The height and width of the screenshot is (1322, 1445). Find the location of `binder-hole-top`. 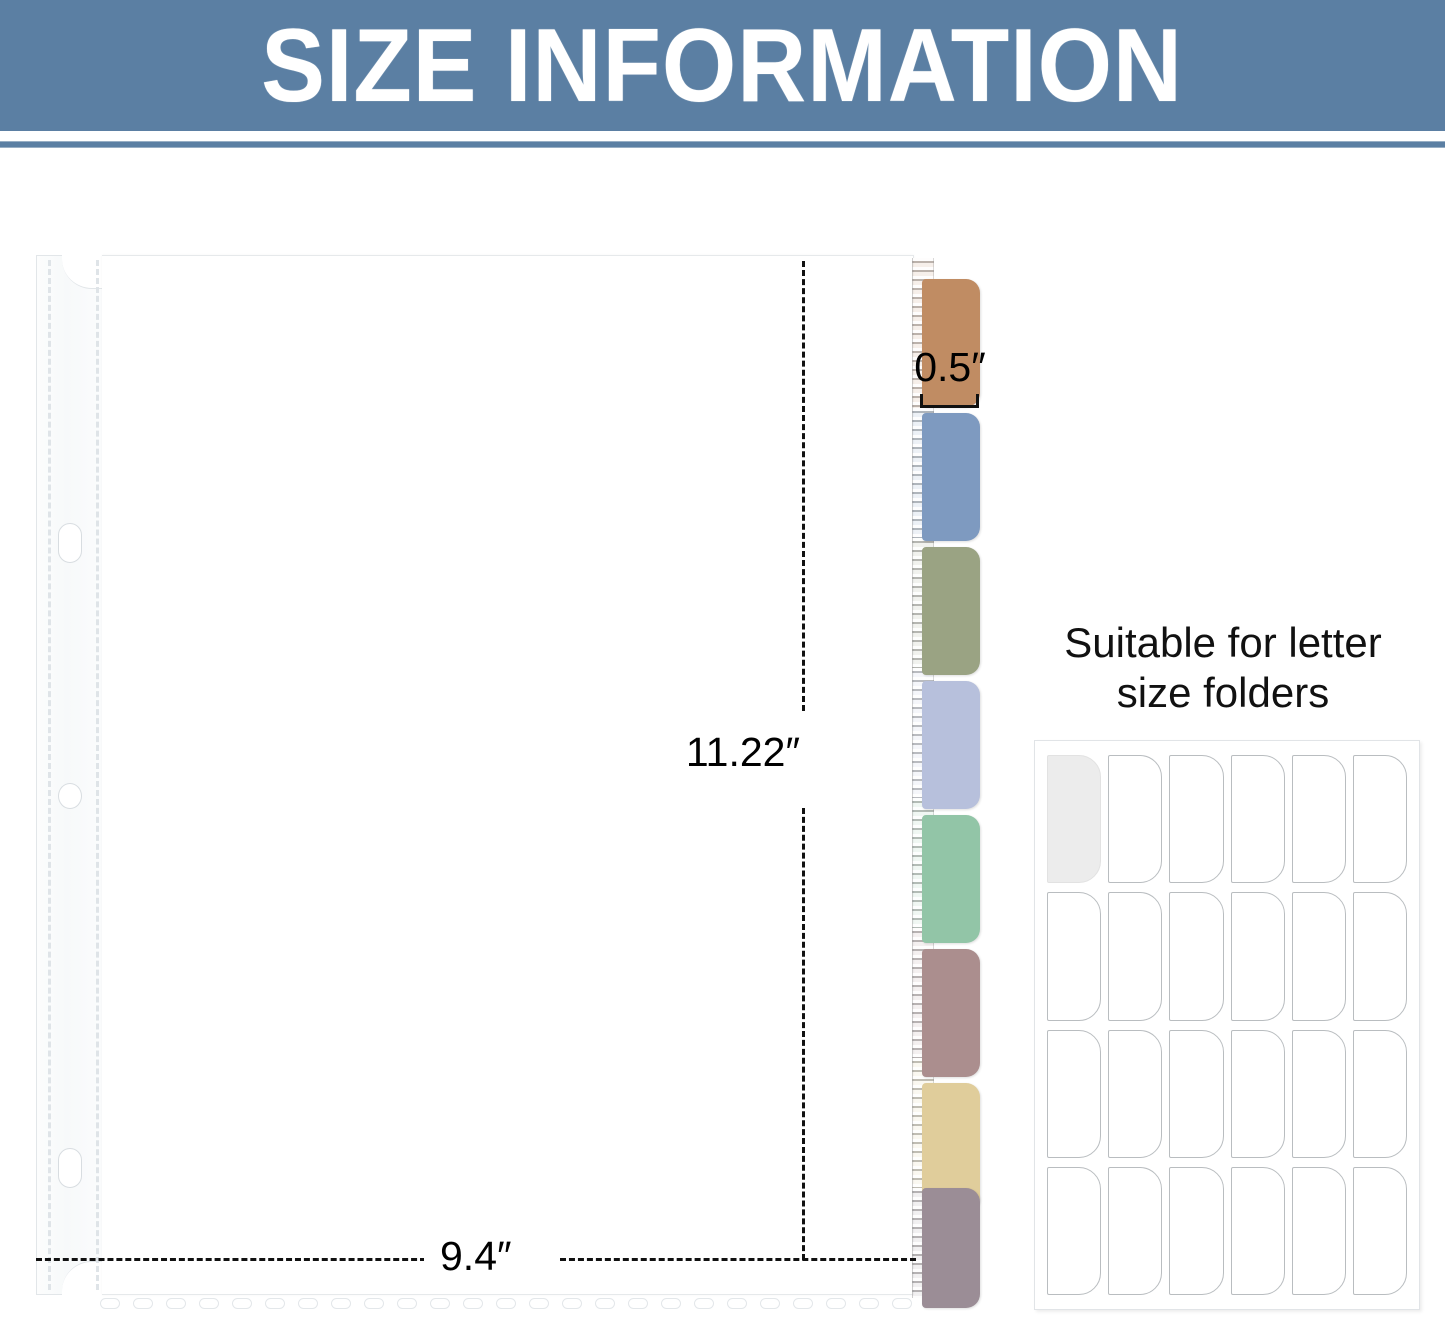

binder-hole-top is located at coordinates (70, 543).